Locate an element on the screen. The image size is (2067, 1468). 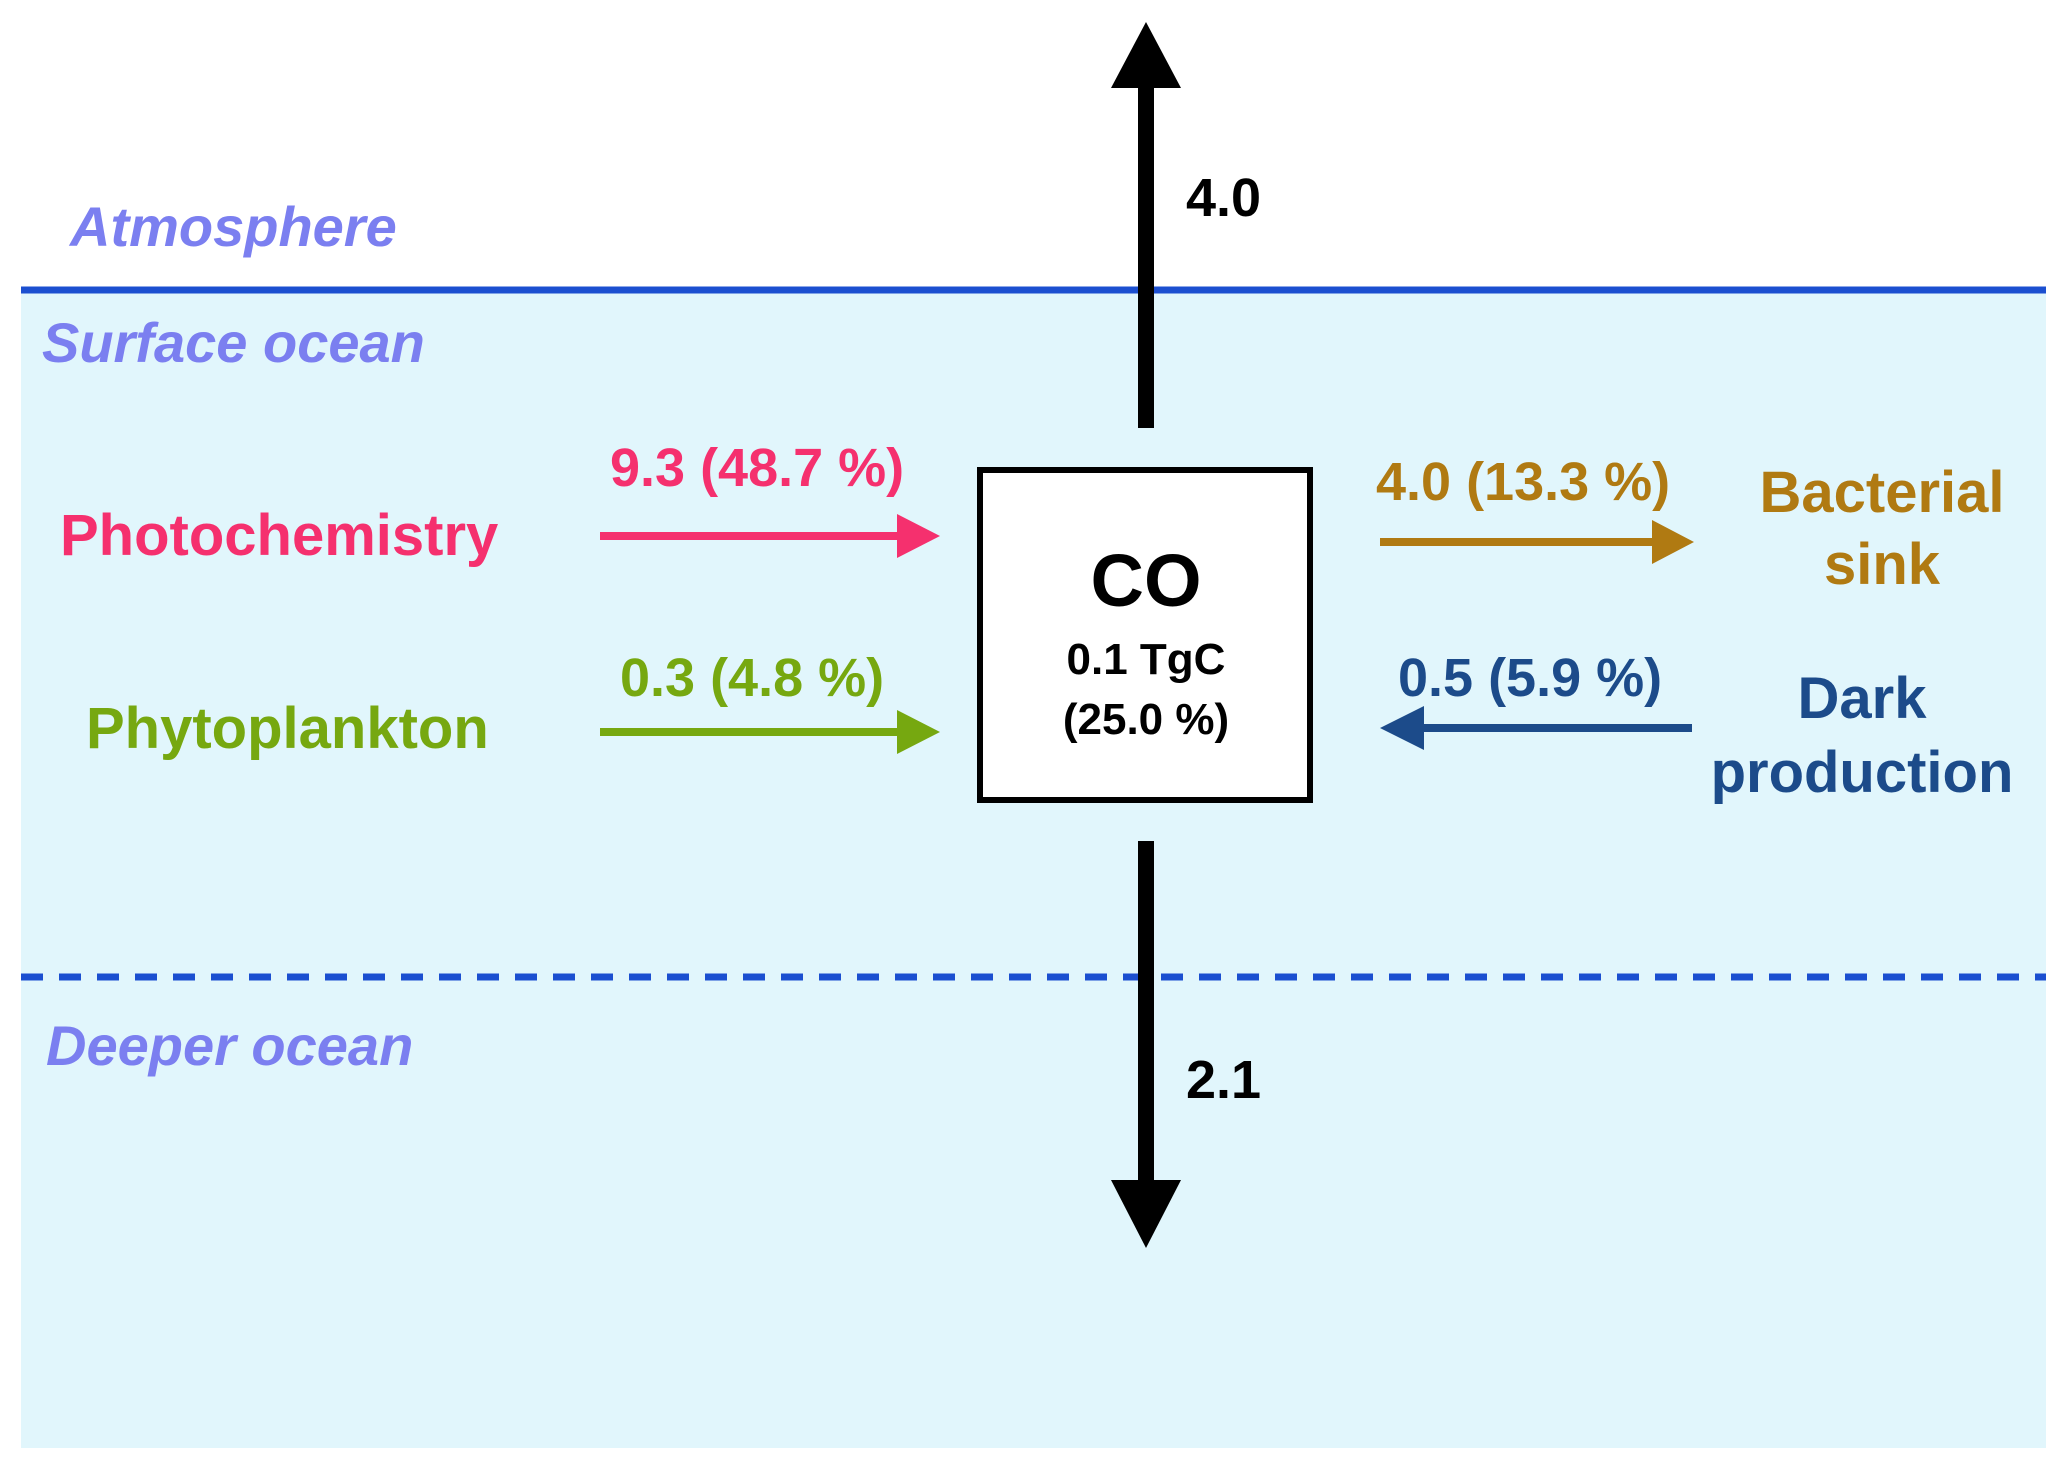
phytoplankton-label: Phytoplankton is located at coordinates (287, 728).